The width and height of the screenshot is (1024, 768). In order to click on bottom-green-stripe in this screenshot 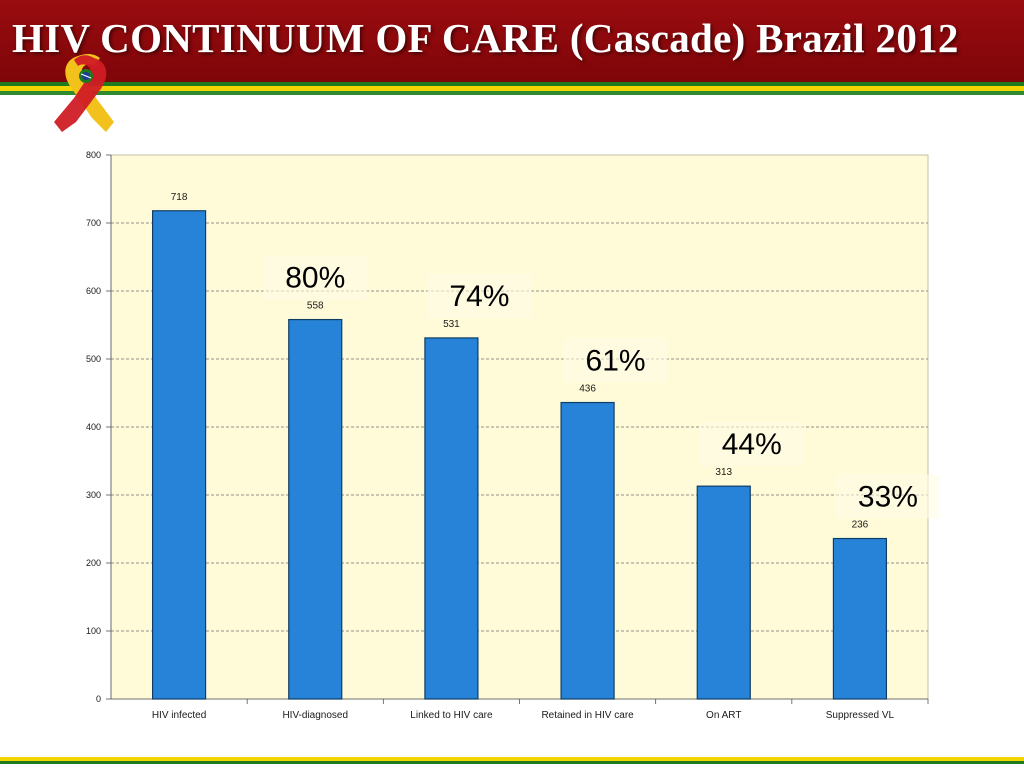, I will do `click(512, 762)`.